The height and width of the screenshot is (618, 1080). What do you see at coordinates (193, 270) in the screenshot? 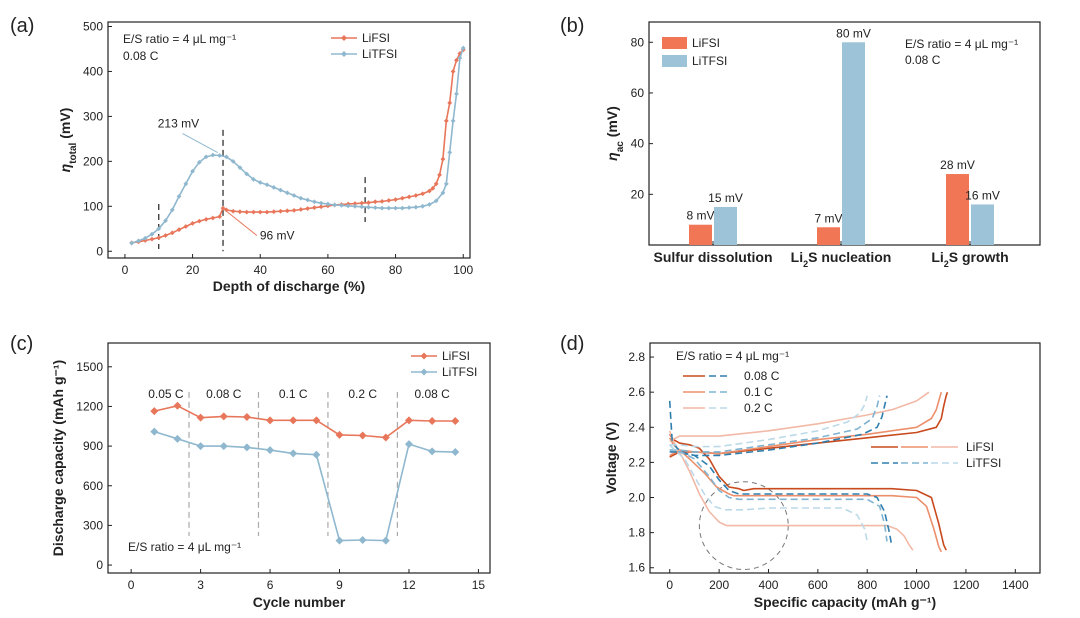
I see `x-tick-label: 20` at bounding box center [193, 270].